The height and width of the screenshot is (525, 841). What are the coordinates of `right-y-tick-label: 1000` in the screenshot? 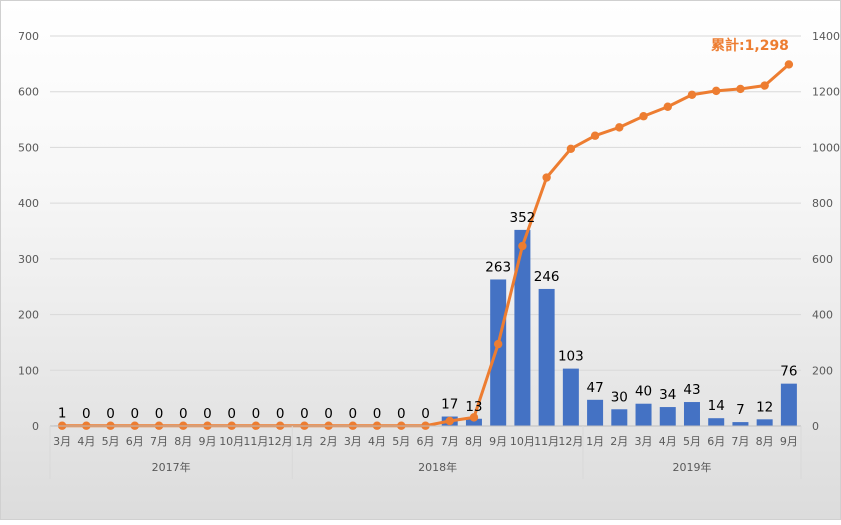 It's located at (826, 147).